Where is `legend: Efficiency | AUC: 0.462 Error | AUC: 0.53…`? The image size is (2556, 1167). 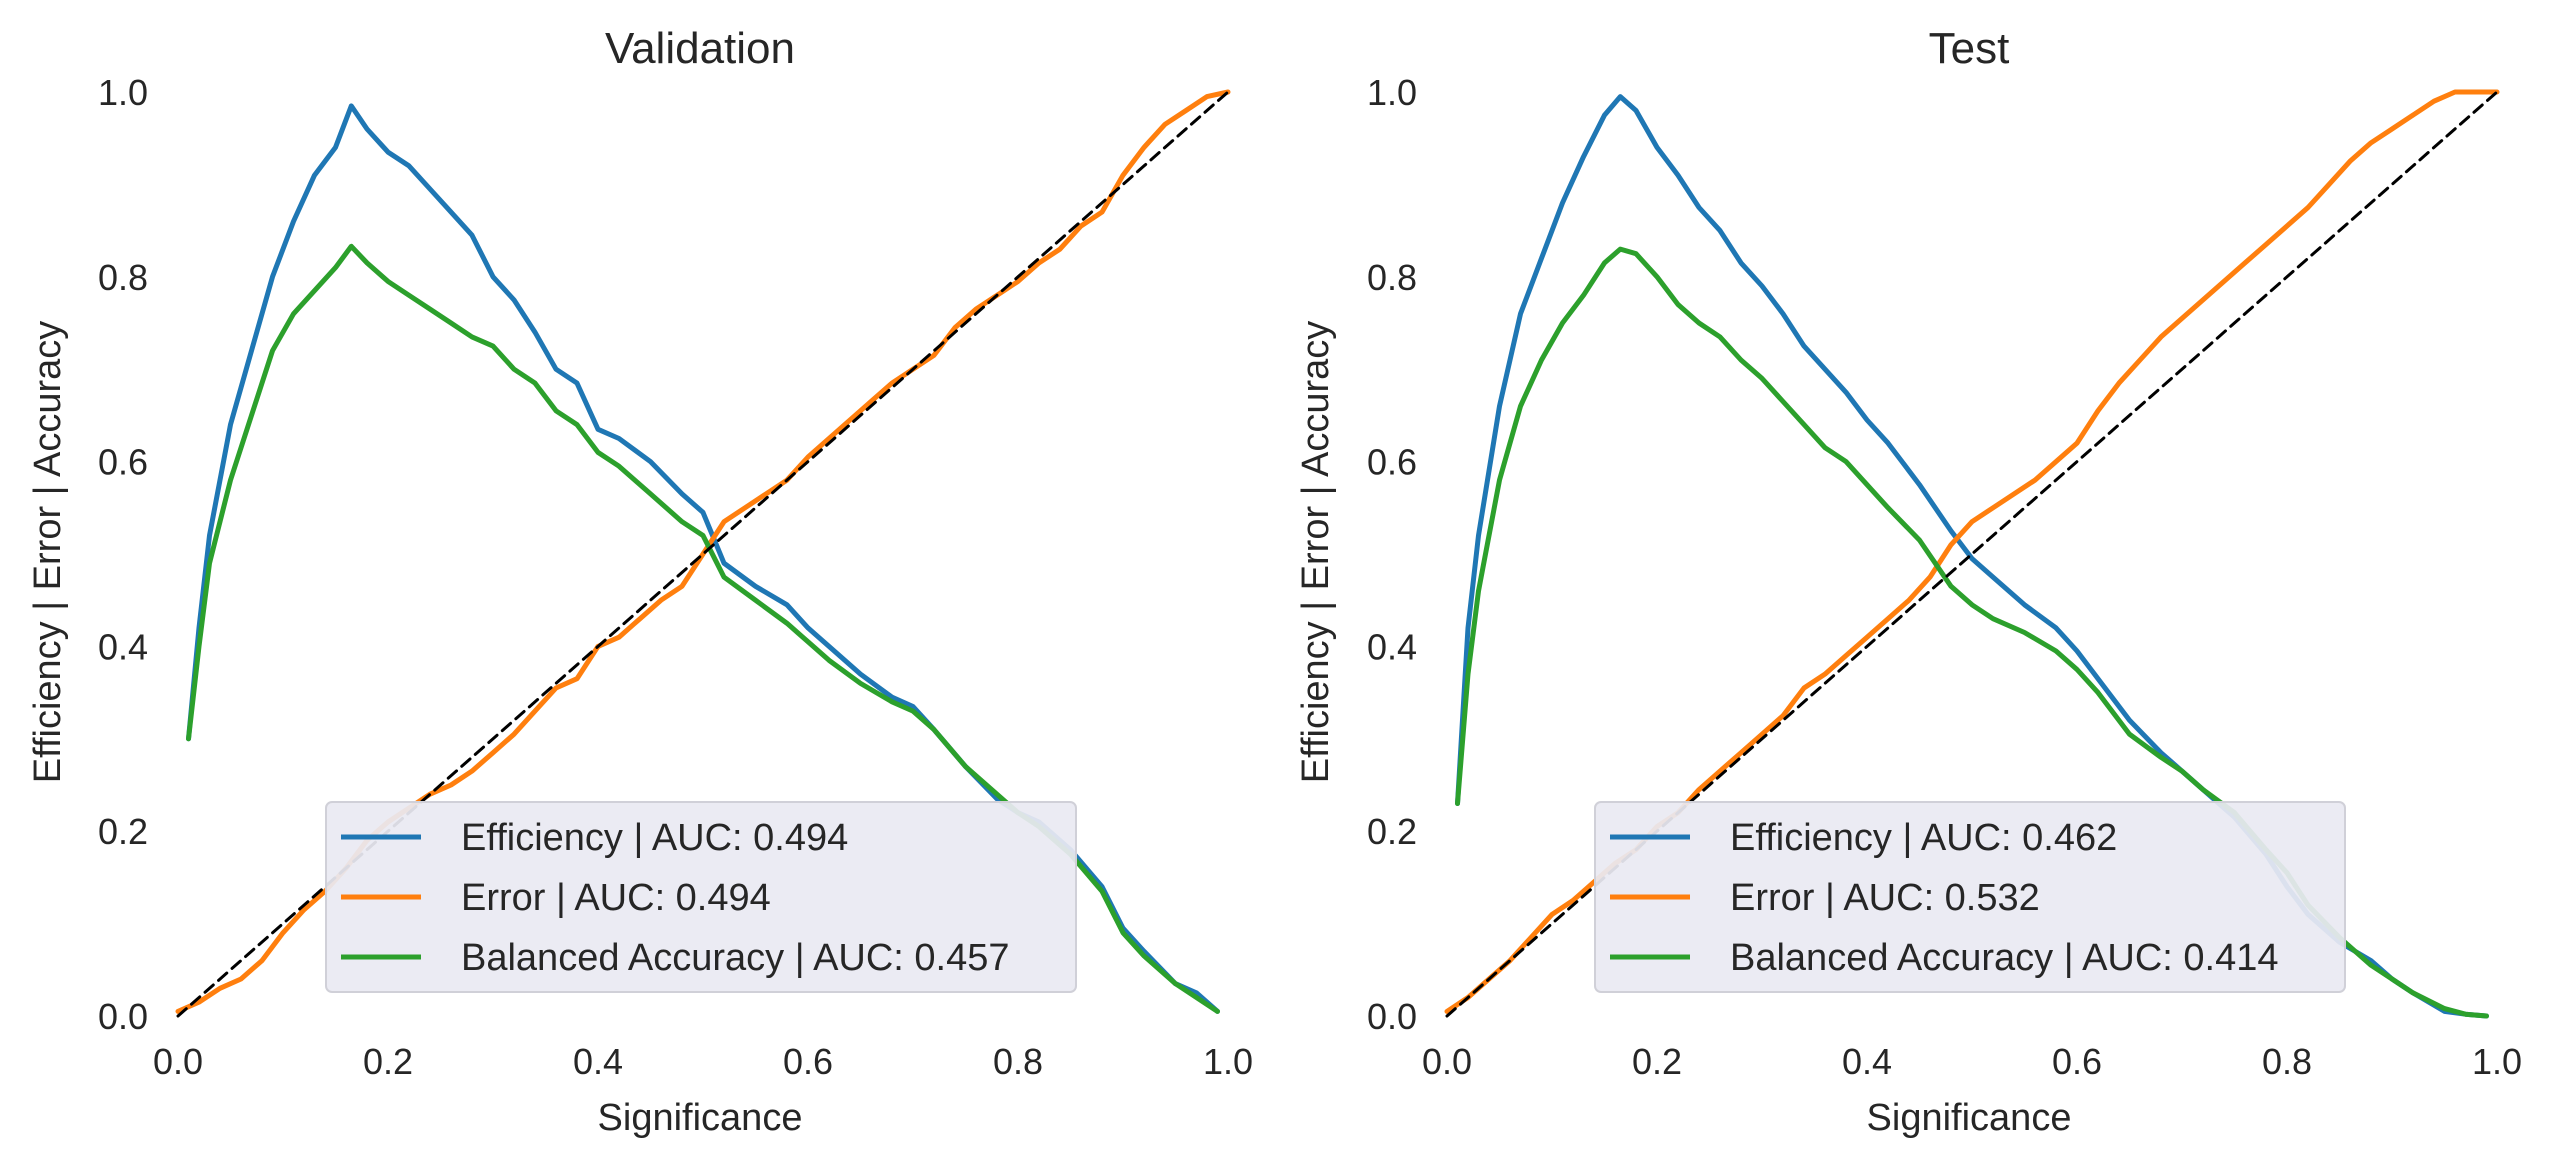
legend: Efficiency | AUC: 0.462 Error | AUC: 0.53… is located at coordinates (1970, 897).